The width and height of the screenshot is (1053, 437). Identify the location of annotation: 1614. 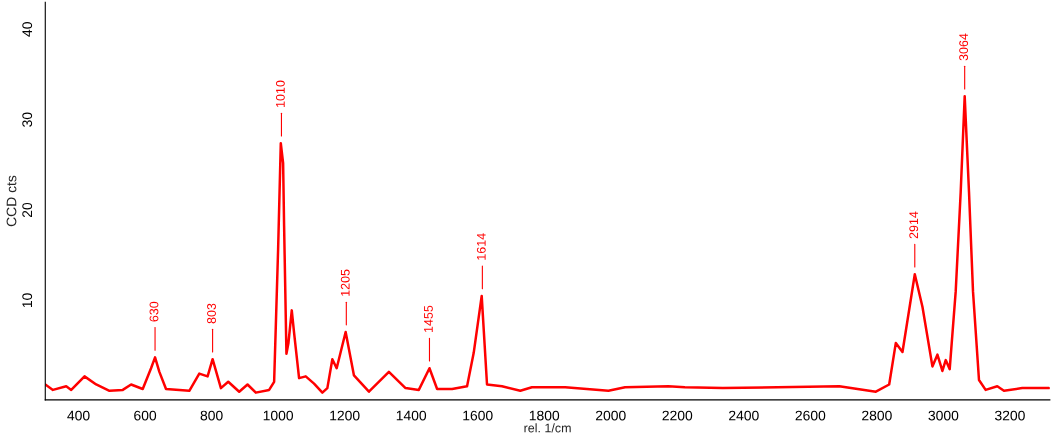
(481, 246).